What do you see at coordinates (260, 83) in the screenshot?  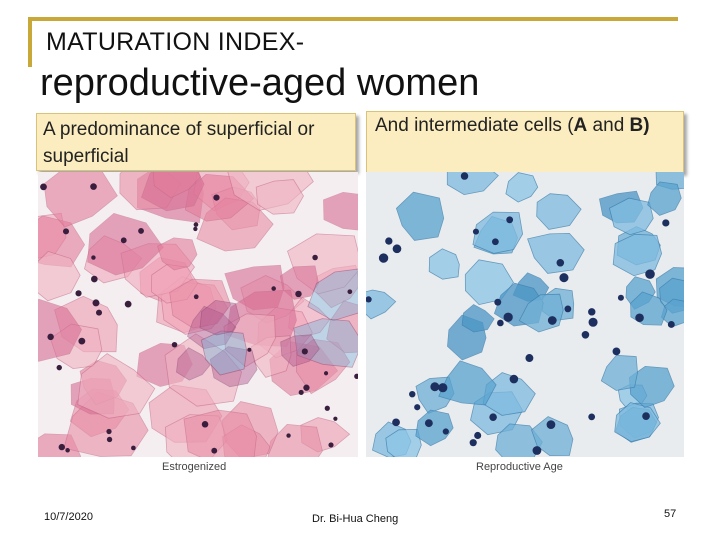 I see `slide-title-line2: reproductive-aged women` at bounding box center [260, 83].